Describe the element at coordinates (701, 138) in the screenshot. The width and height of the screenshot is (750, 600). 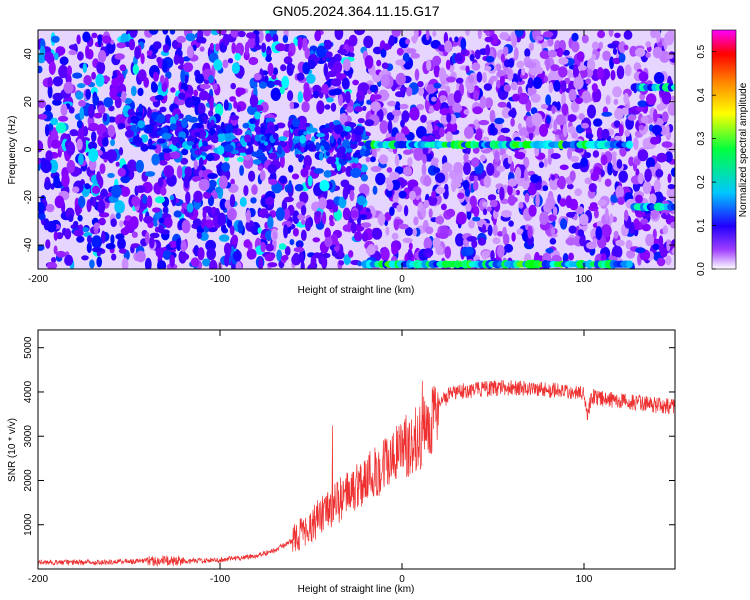
I see `colorbar-tick-label: 0.3` at that location.